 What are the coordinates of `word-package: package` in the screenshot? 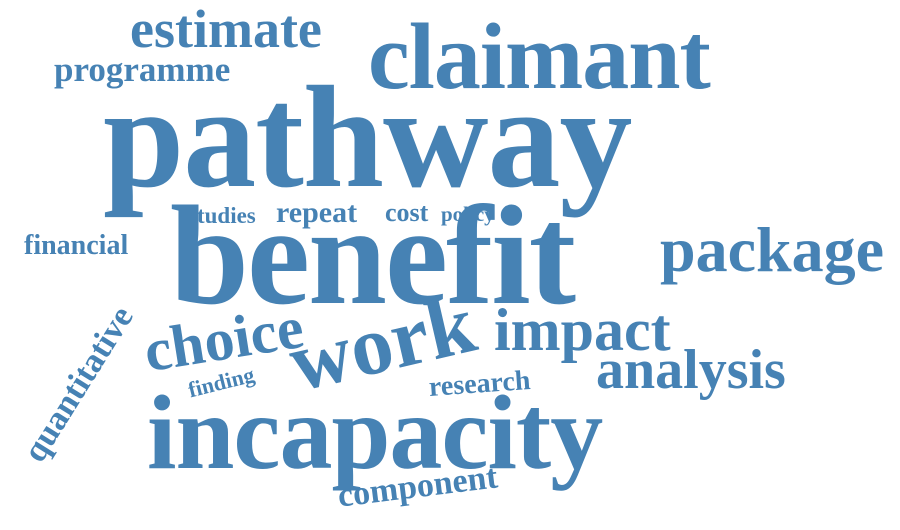 It's located at (772, 249).